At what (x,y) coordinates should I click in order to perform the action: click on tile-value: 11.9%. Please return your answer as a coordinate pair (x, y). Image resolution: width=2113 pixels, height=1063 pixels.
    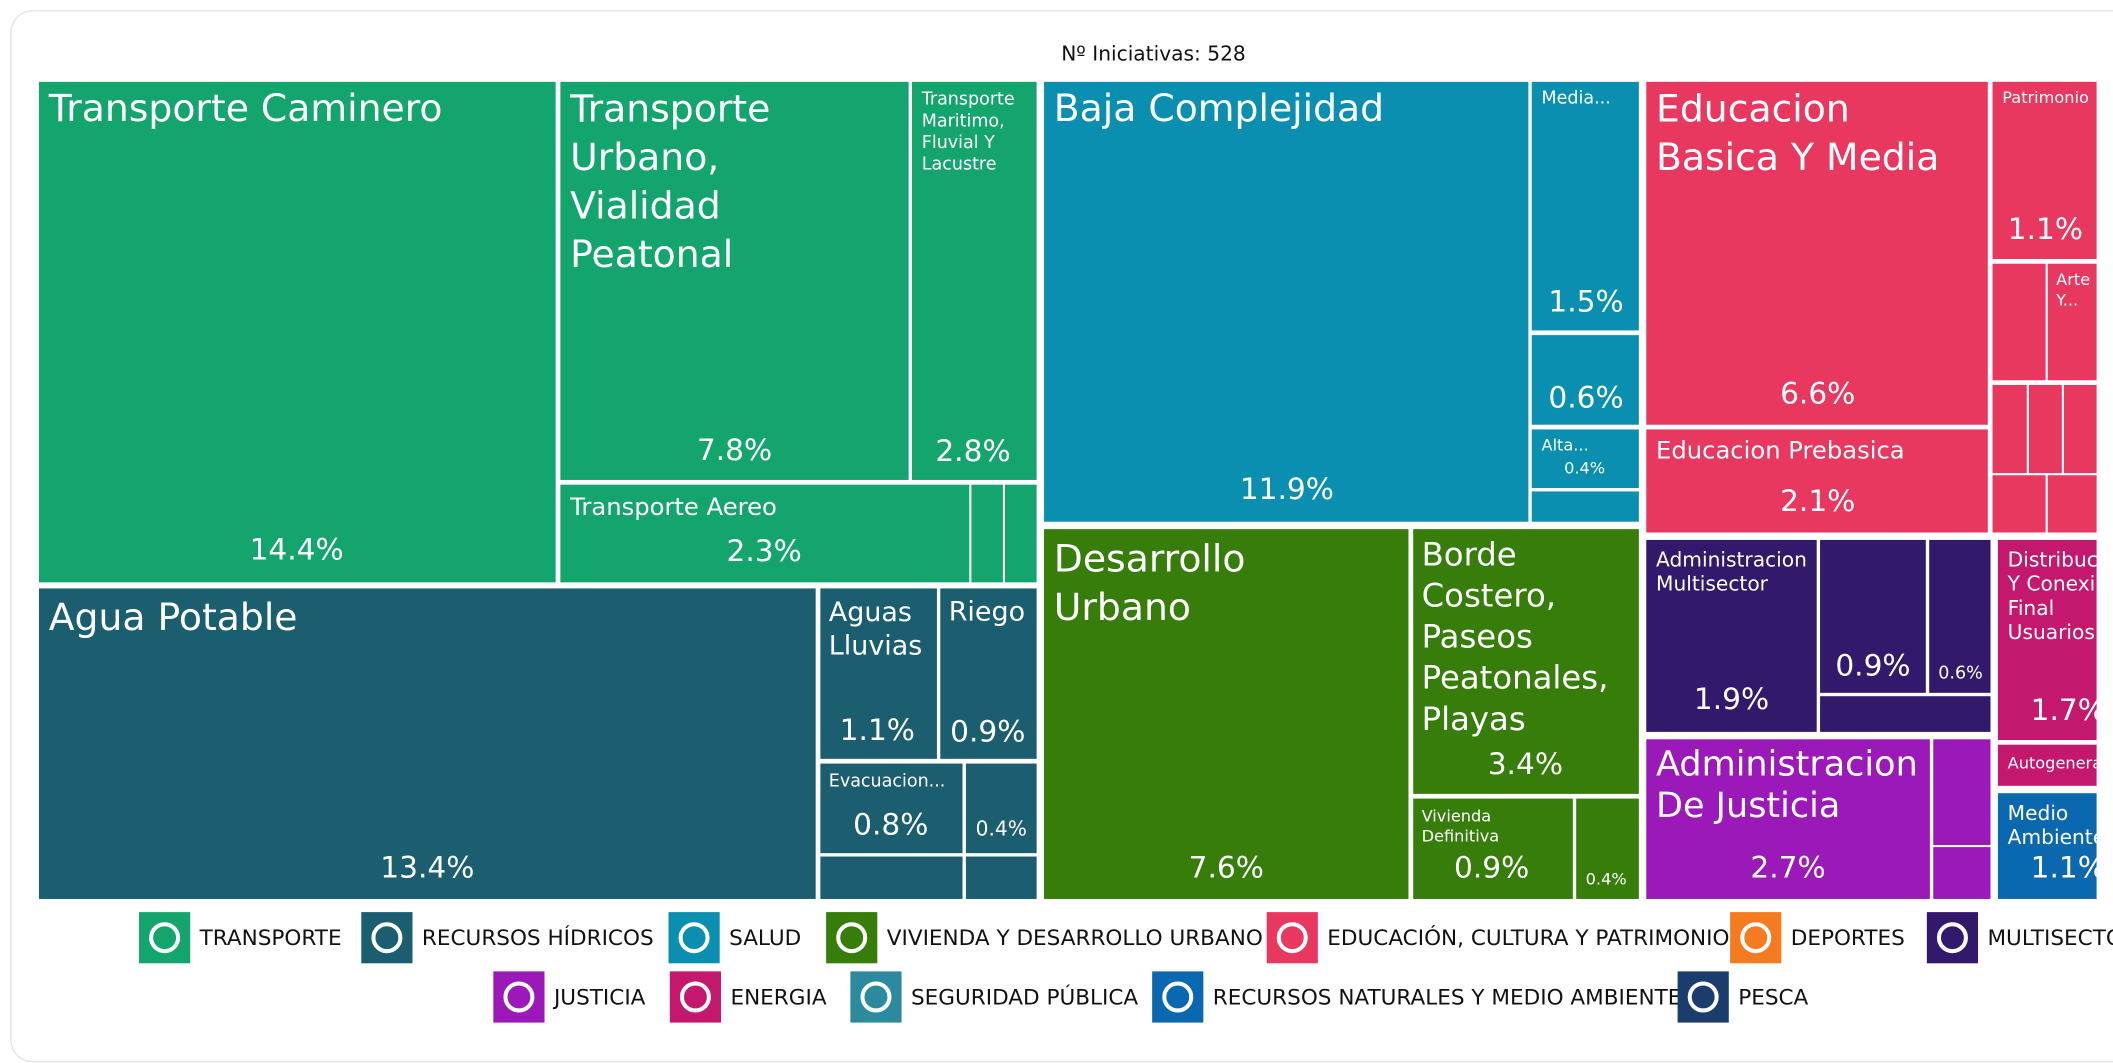
    Looking at the image, I should click on (1287, 488).